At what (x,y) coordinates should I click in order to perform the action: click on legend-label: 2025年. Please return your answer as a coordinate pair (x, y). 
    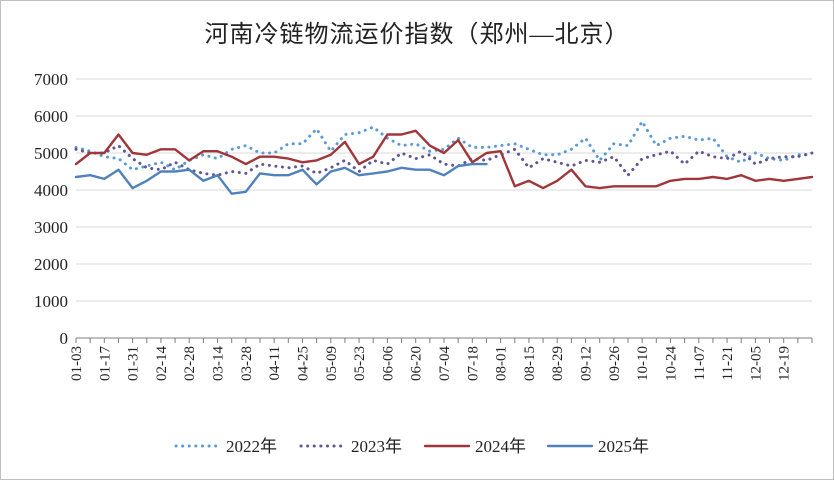
    Looking at the image, I should click on (623, 446).